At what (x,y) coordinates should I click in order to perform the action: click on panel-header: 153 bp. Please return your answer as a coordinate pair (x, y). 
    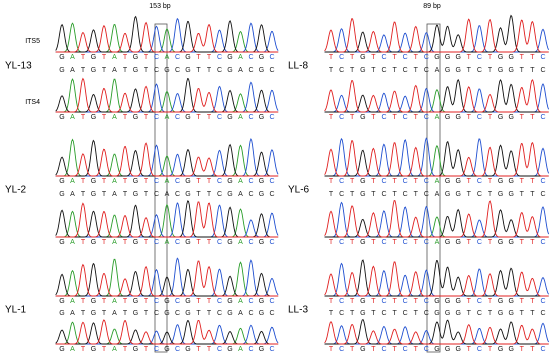
    Looking at the image, I should click on (160, 6).